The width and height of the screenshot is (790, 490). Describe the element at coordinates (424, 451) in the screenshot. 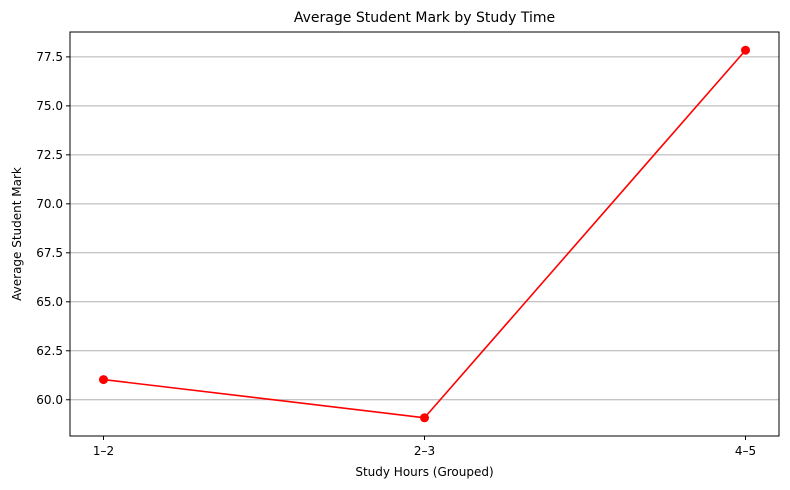

I see `x-tick-label: 2–3` at that location.